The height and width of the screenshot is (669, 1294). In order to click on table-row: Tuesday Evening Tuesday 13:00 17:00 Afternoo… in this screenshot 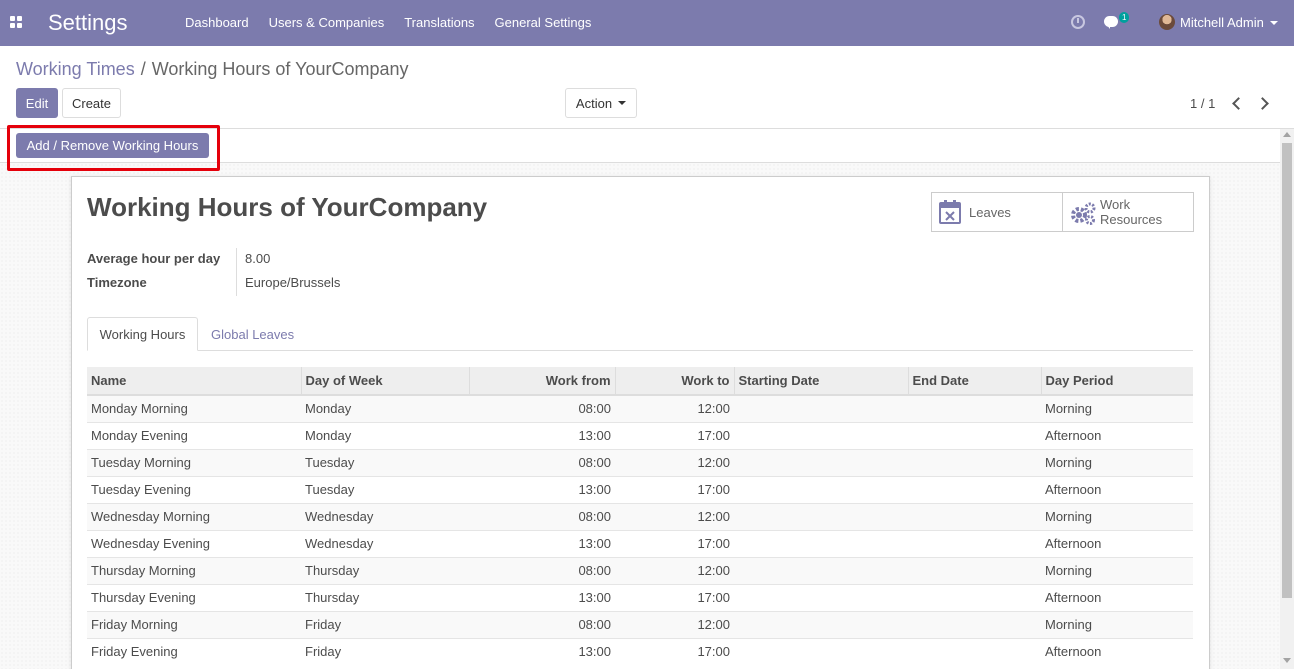, I will do `click(640, 489)`.